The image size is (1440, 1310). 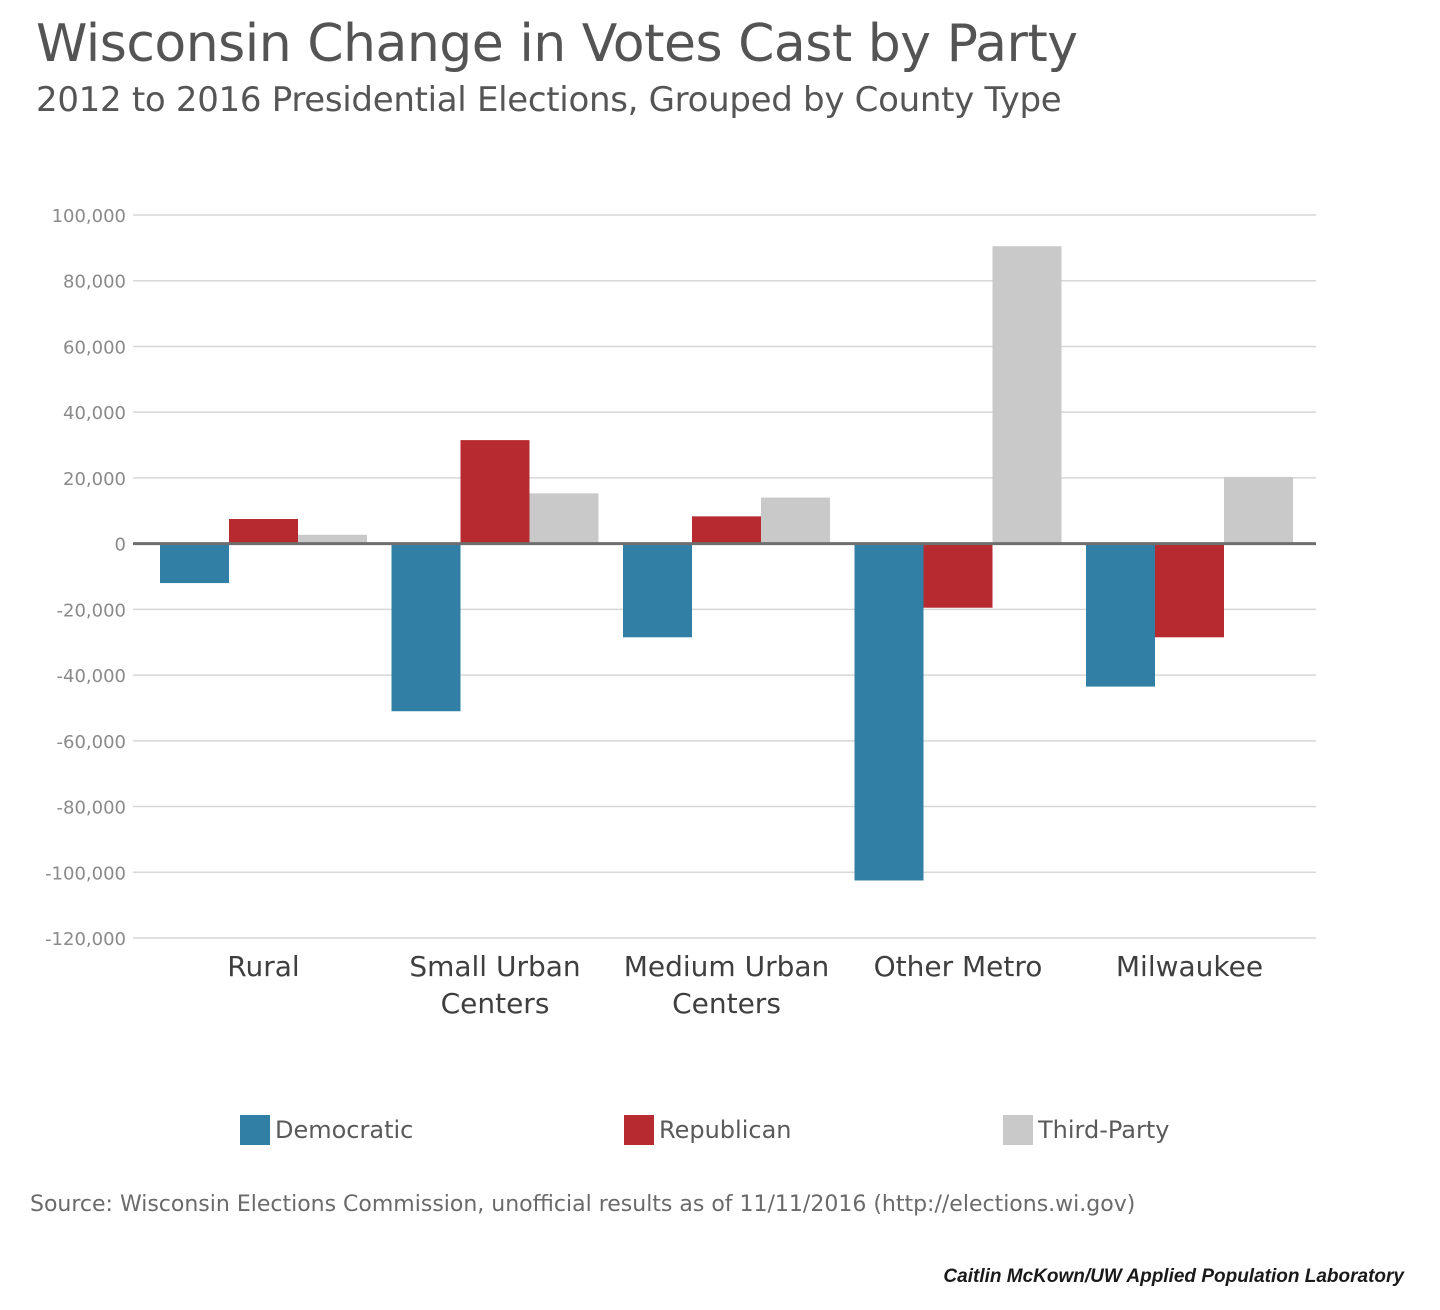 I want to click on legend-label-republican: Republican, so click(x=725, y=1130).